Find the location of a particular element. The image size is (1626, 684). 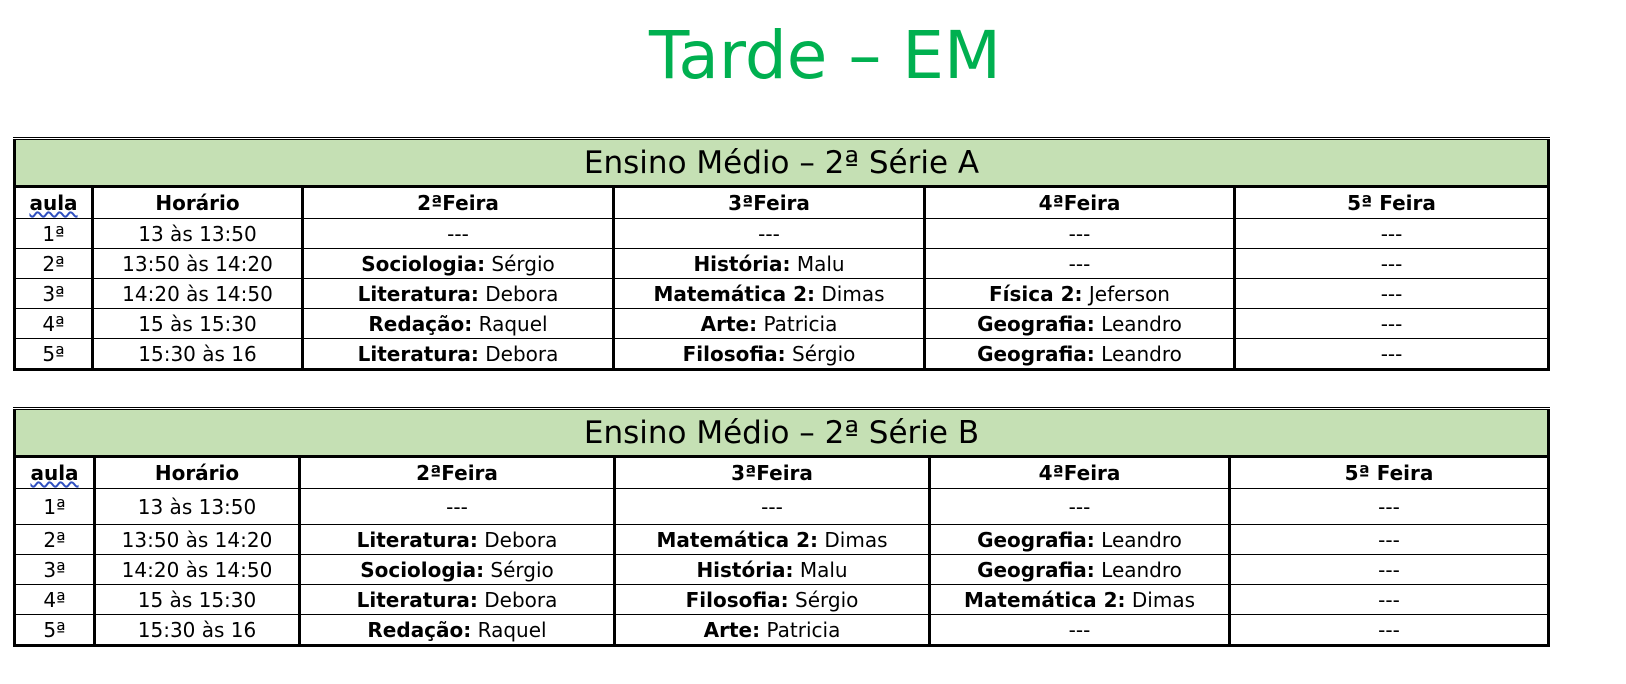

subject-name: Matemática 2: is located at coordinates (734, 293).